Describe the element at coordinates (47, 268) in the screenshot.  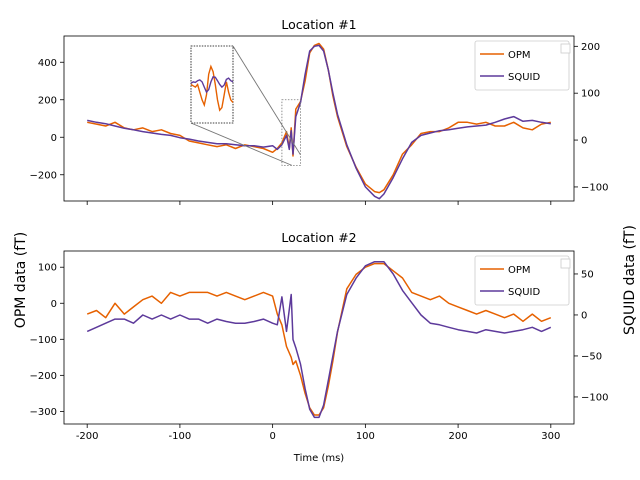
I see `y-left-tick-label: 100` at that location.